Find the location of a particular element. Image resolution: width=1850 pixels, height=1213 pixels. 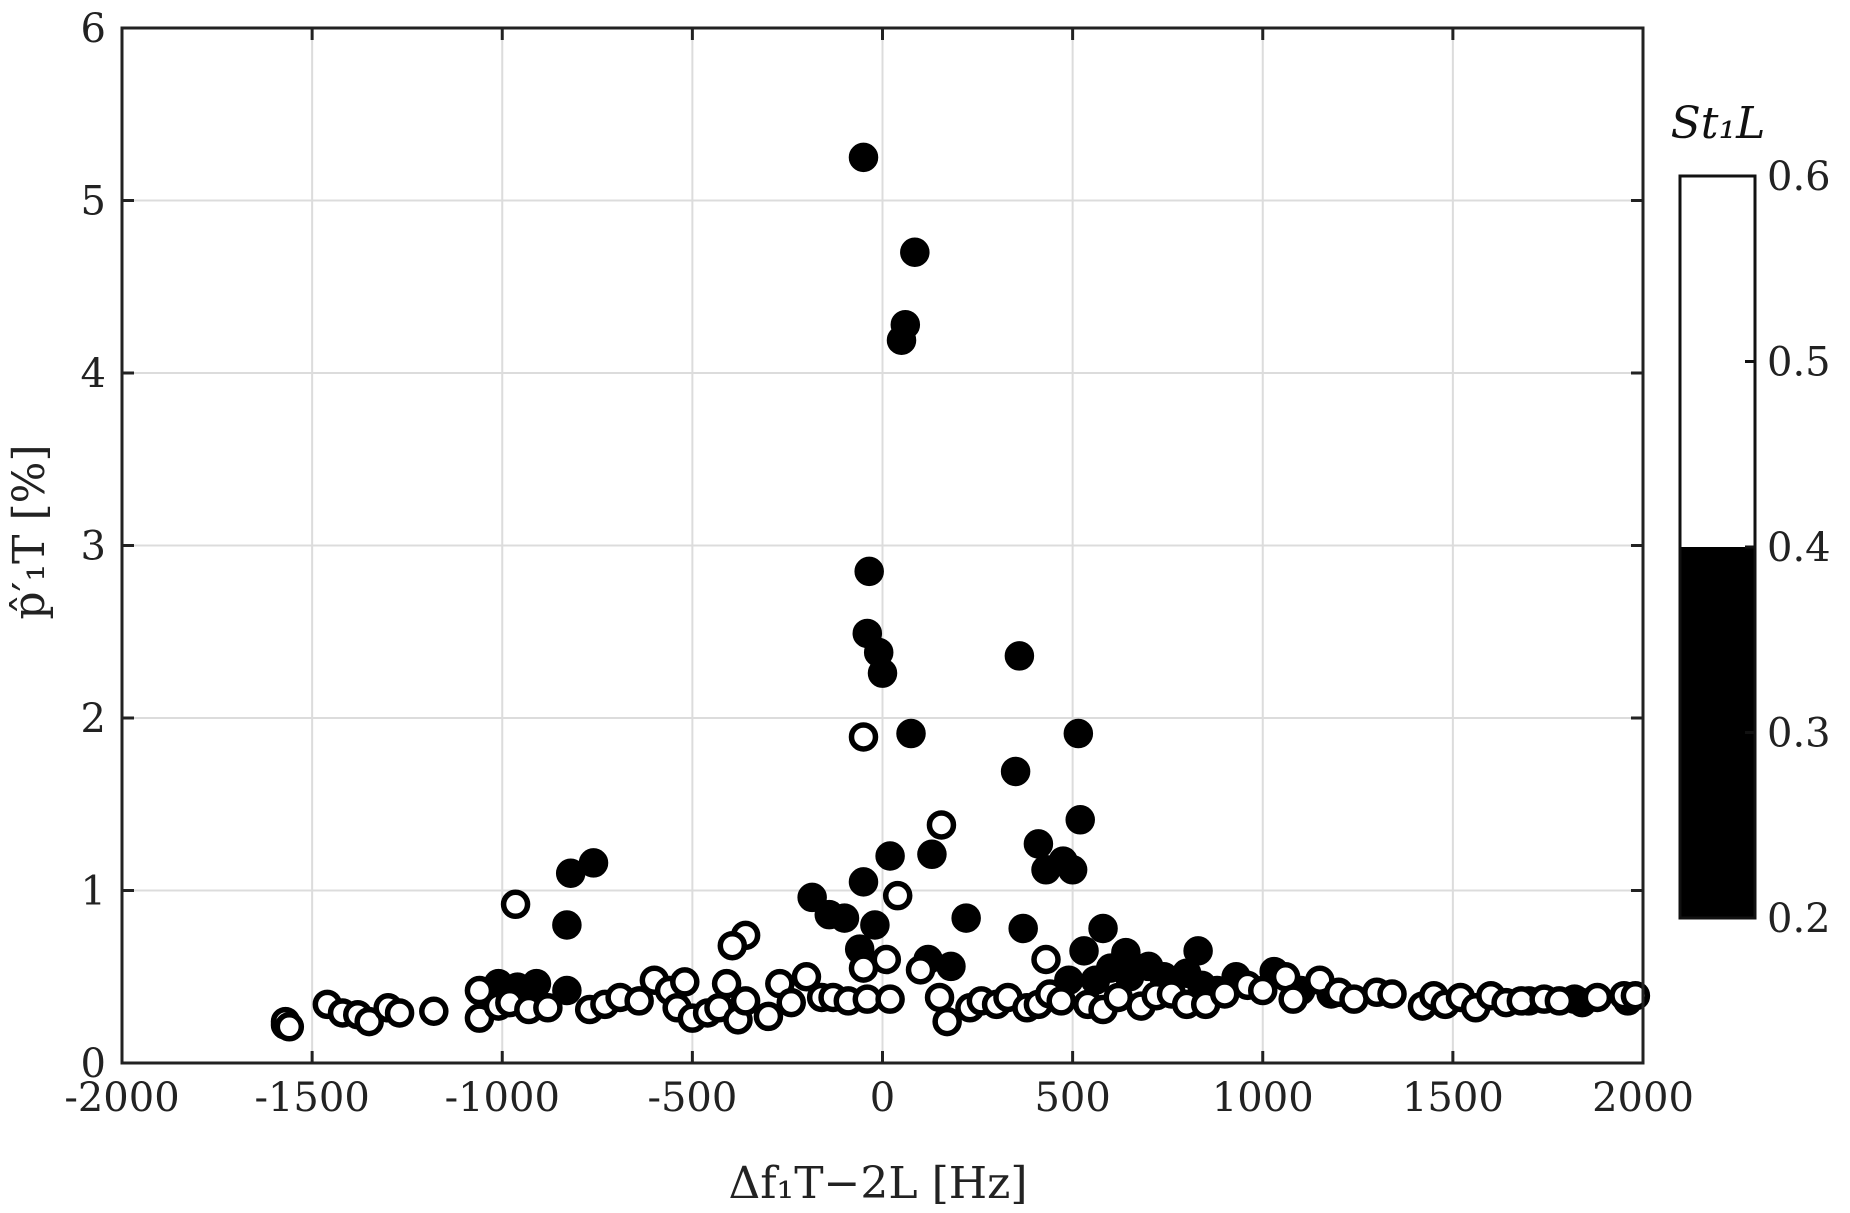

y-tick-labels: 0 1 2 3 4 5 6 is located at coordinates (93, 546).